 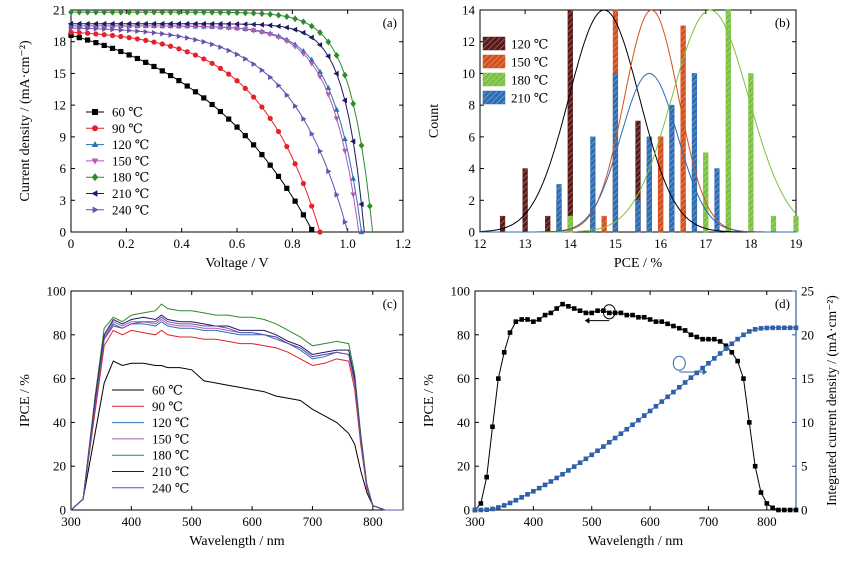 I want to click on y-tick-label: 0, so click(x=63, y=232).